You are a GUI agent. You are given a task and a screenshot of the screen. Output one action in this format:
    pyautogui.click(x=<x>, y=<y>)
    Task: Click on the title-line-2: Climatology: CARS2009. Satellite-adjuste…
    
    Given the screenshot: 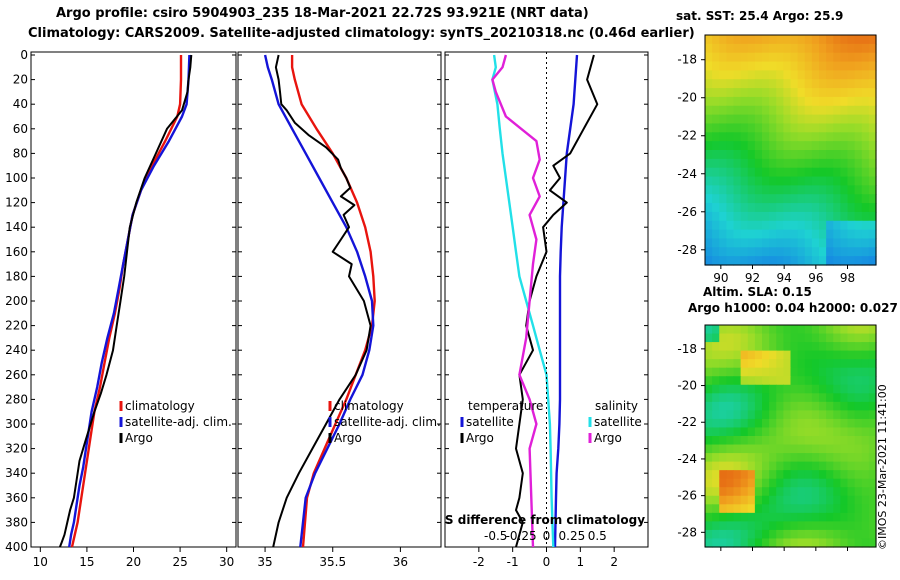 What is the action you would take?
    pyautogui.click(x=361, y=33)
    